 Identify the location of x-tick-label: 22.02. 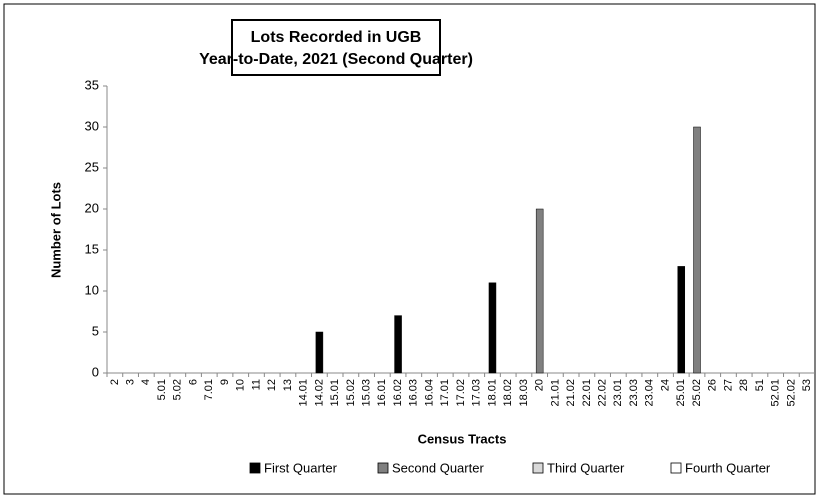
(603, 393).